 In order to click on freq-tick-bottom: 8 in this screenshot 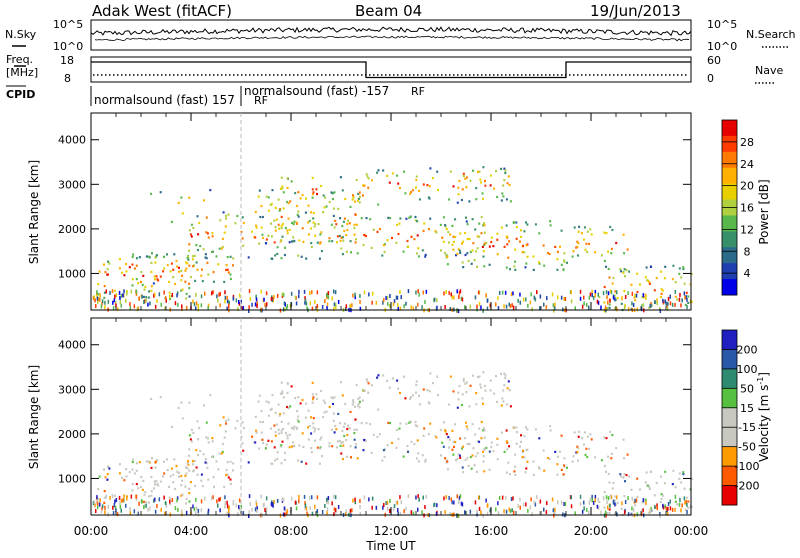, I will do `click(67, 78)`.